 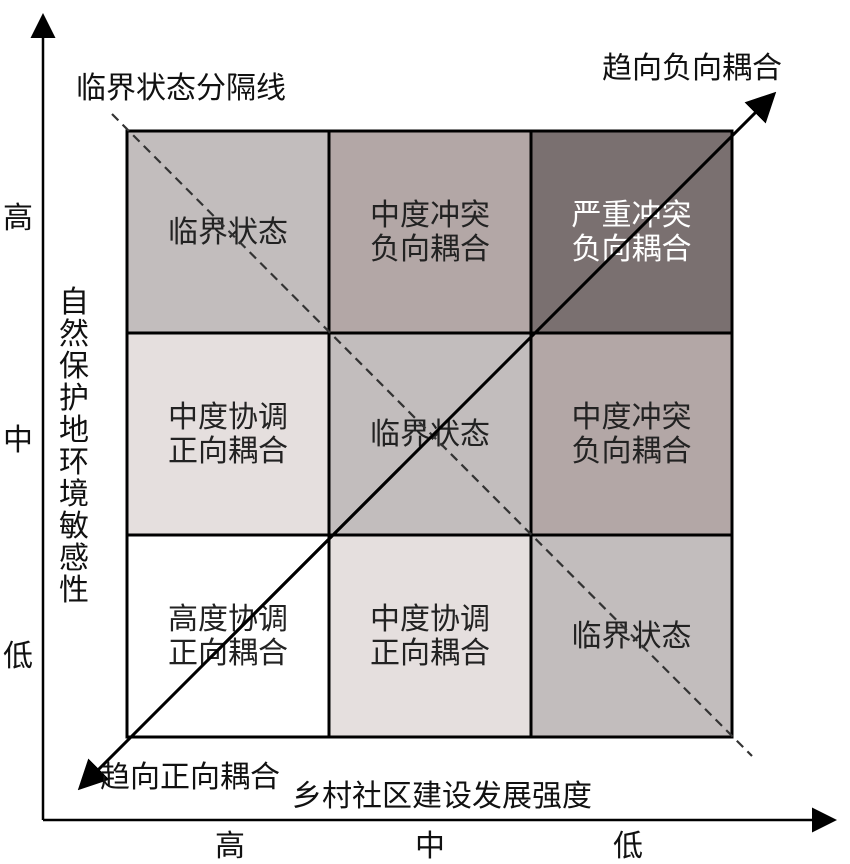 I want to click on positive-trend-label: 趋向正向耦合, so click(x=190, y=777).